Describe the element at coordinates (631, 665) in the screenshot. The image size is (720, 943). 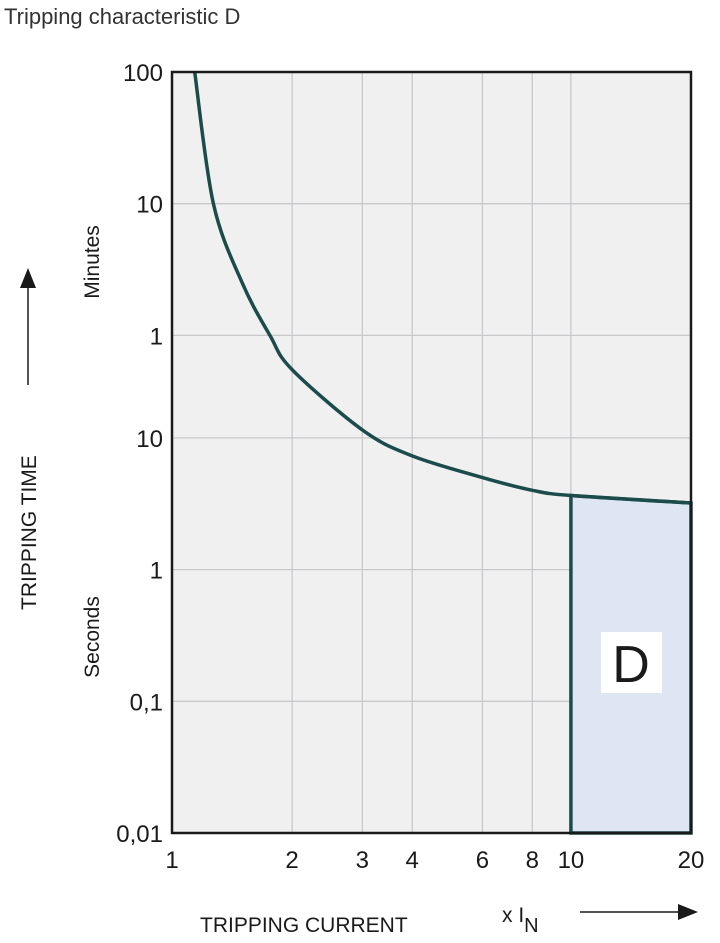
I see `region-label: D` at that location.